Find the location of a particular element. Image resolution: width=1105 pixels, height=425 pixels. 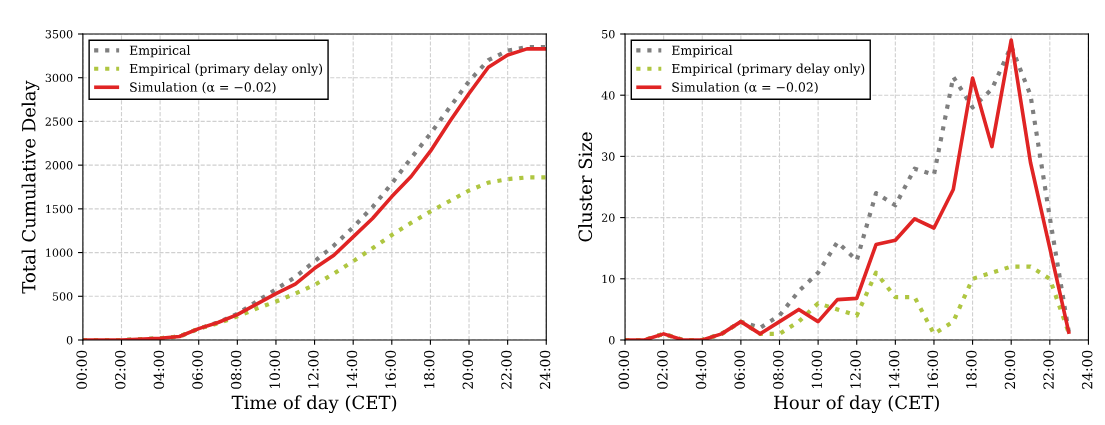

y-axis-title: Cluster Size is located at coordinates (585, 187).